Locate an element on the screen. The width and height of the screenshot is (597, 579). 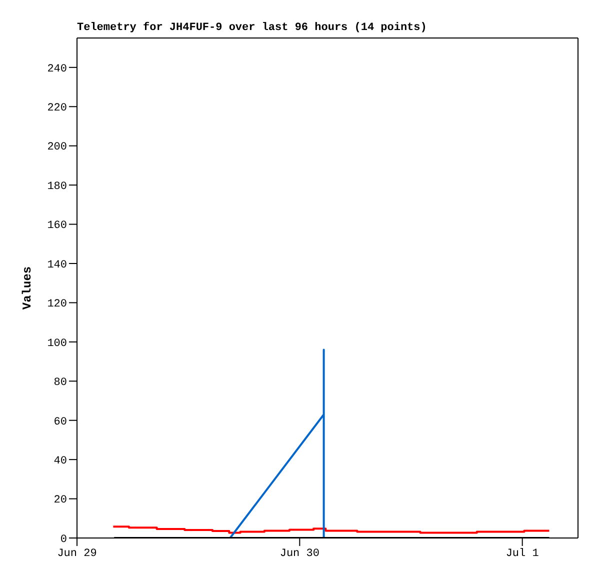
y-tick-label: 120 is located at coordinates (57, 304).